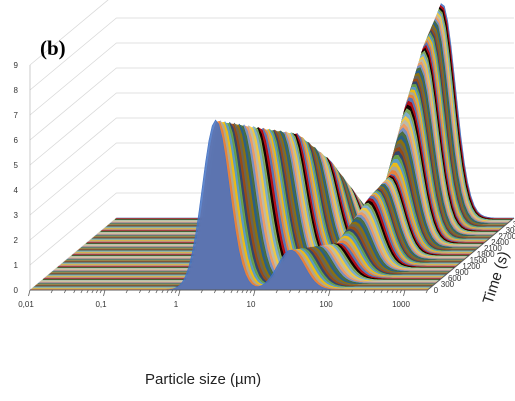 This screenshot has width=515, height=401. What do you see at coordinates (471, 266) in the screenshot?
I see `time-tick-label: 1200` at bounding box center [471, 266].